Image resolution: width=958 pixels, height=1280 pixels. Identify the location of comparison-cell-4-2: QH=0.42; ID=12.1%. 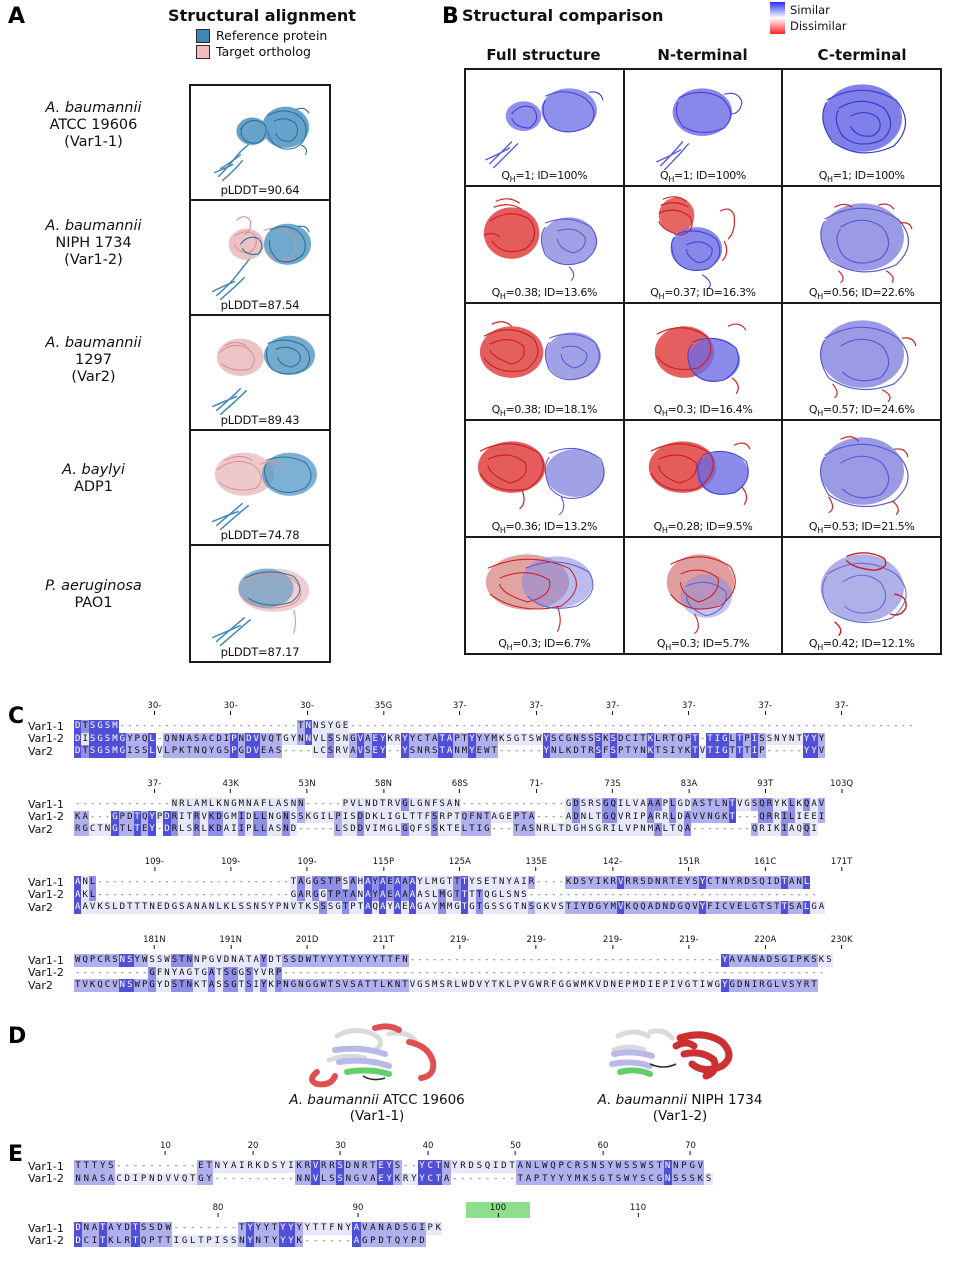
(862, 595).